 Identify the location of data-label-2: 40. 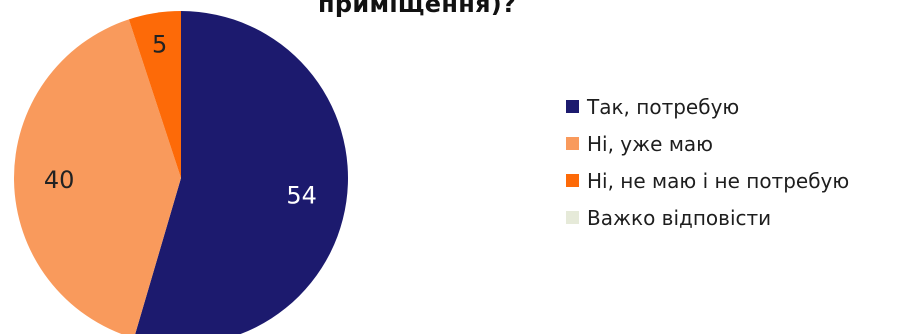
(59, 180).